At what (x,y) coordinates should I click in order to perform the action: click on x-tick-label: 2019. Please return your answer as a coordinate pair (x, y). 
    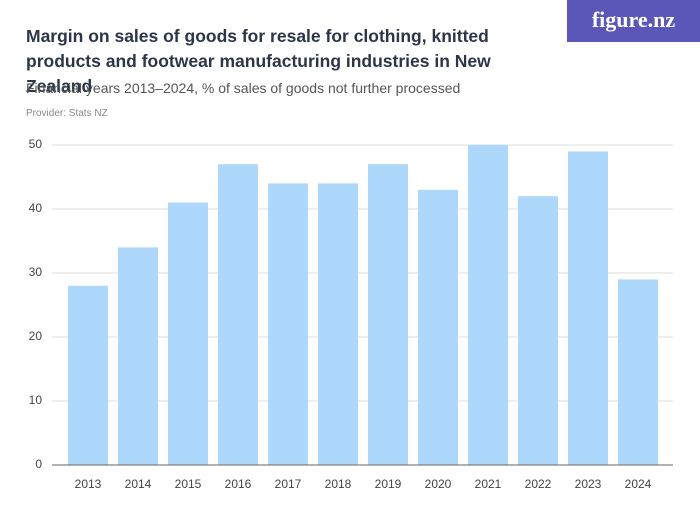
    Looking at the image, I should click on (388, 484).